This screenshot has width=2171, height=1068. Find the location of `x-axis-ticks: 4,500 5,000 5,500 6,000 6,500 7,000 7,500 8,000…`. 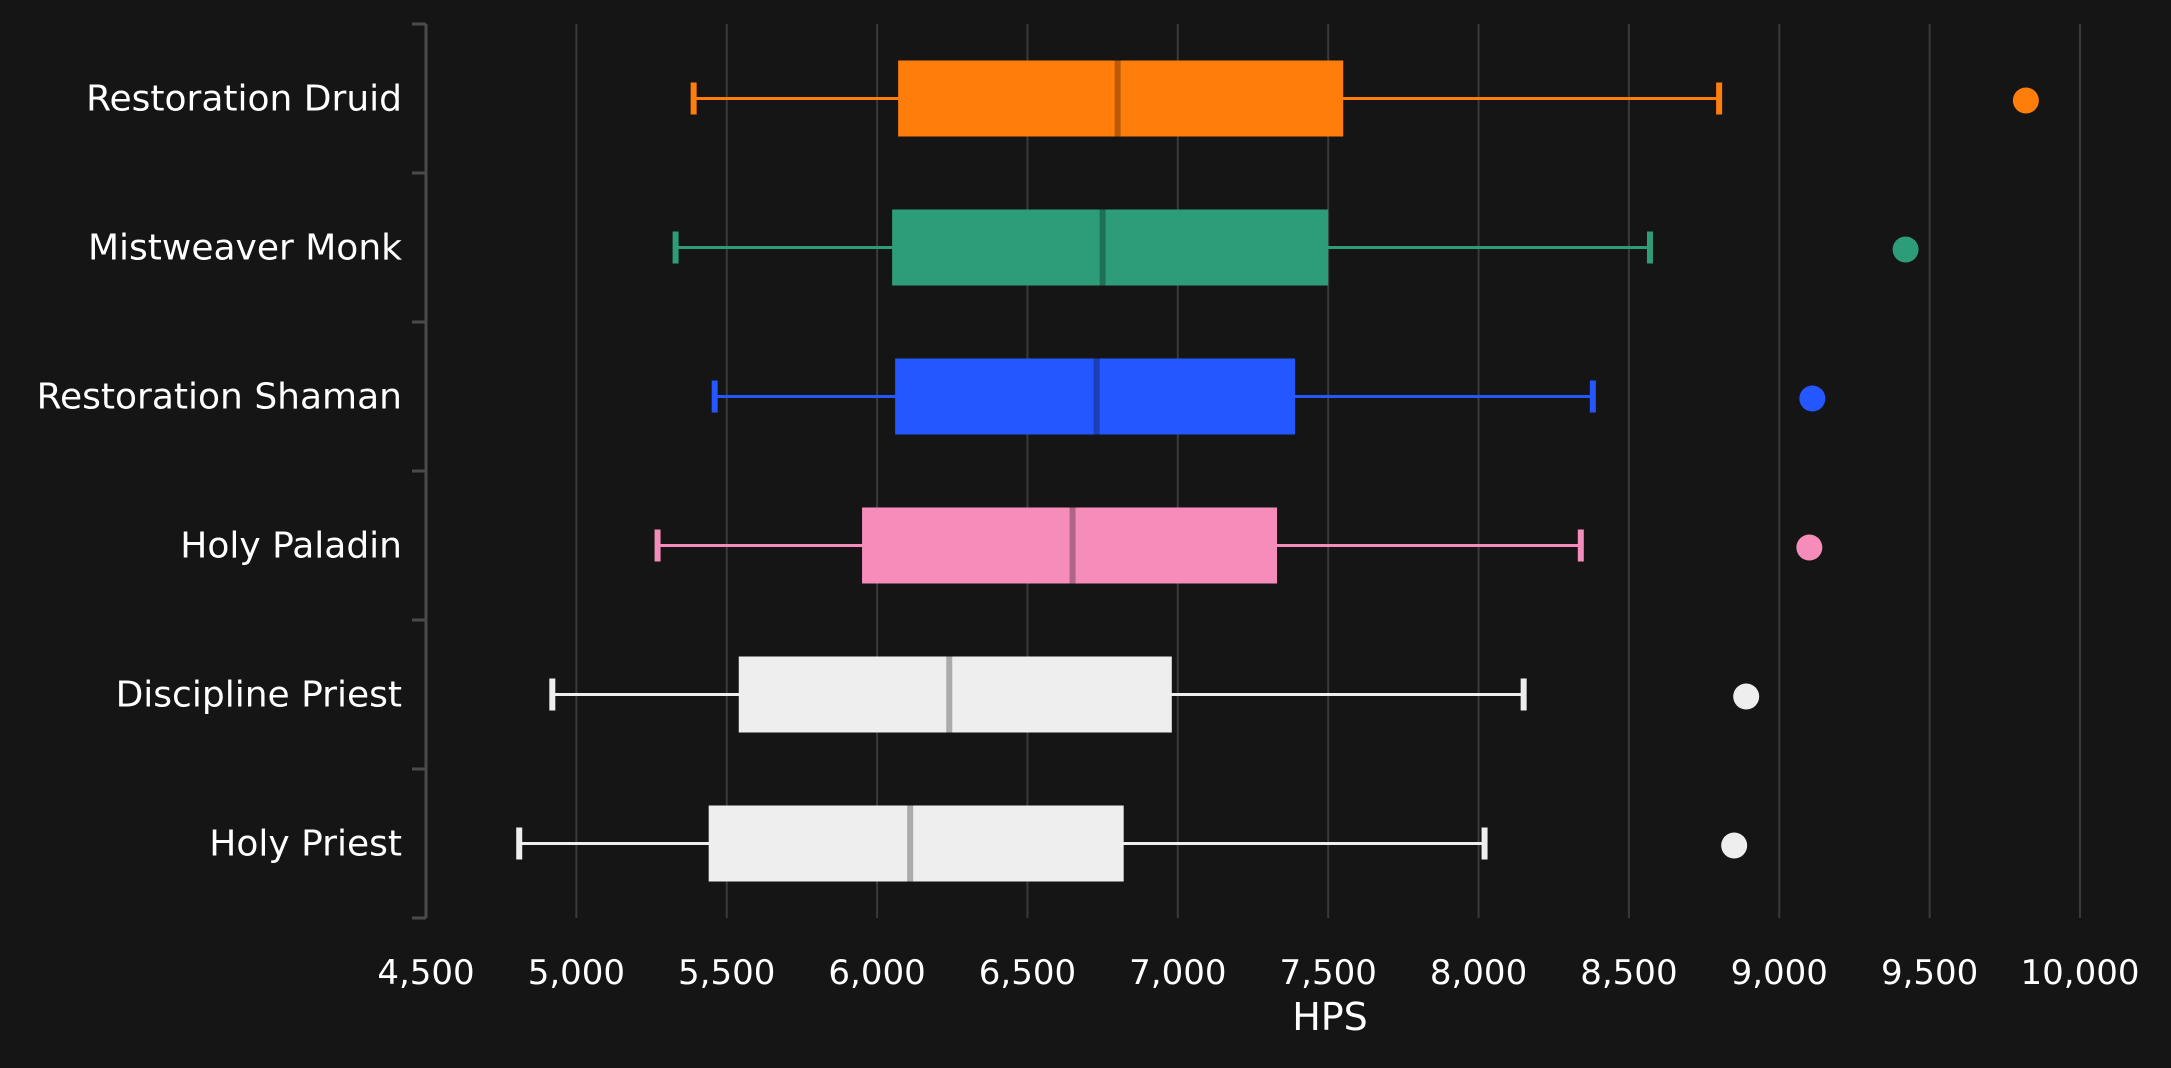

x-axis-ticks: 4,500 5,000 5,500 6,000 6,500 7,000 7,500 8,000… is located at coordinates (1258, 973).